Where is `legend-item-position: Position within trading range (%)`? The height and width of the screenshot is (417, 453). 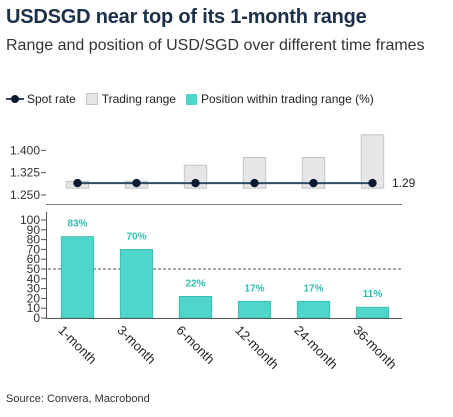 legend-item-position: Position within trading range (%) is located at coordinates (279, 99).